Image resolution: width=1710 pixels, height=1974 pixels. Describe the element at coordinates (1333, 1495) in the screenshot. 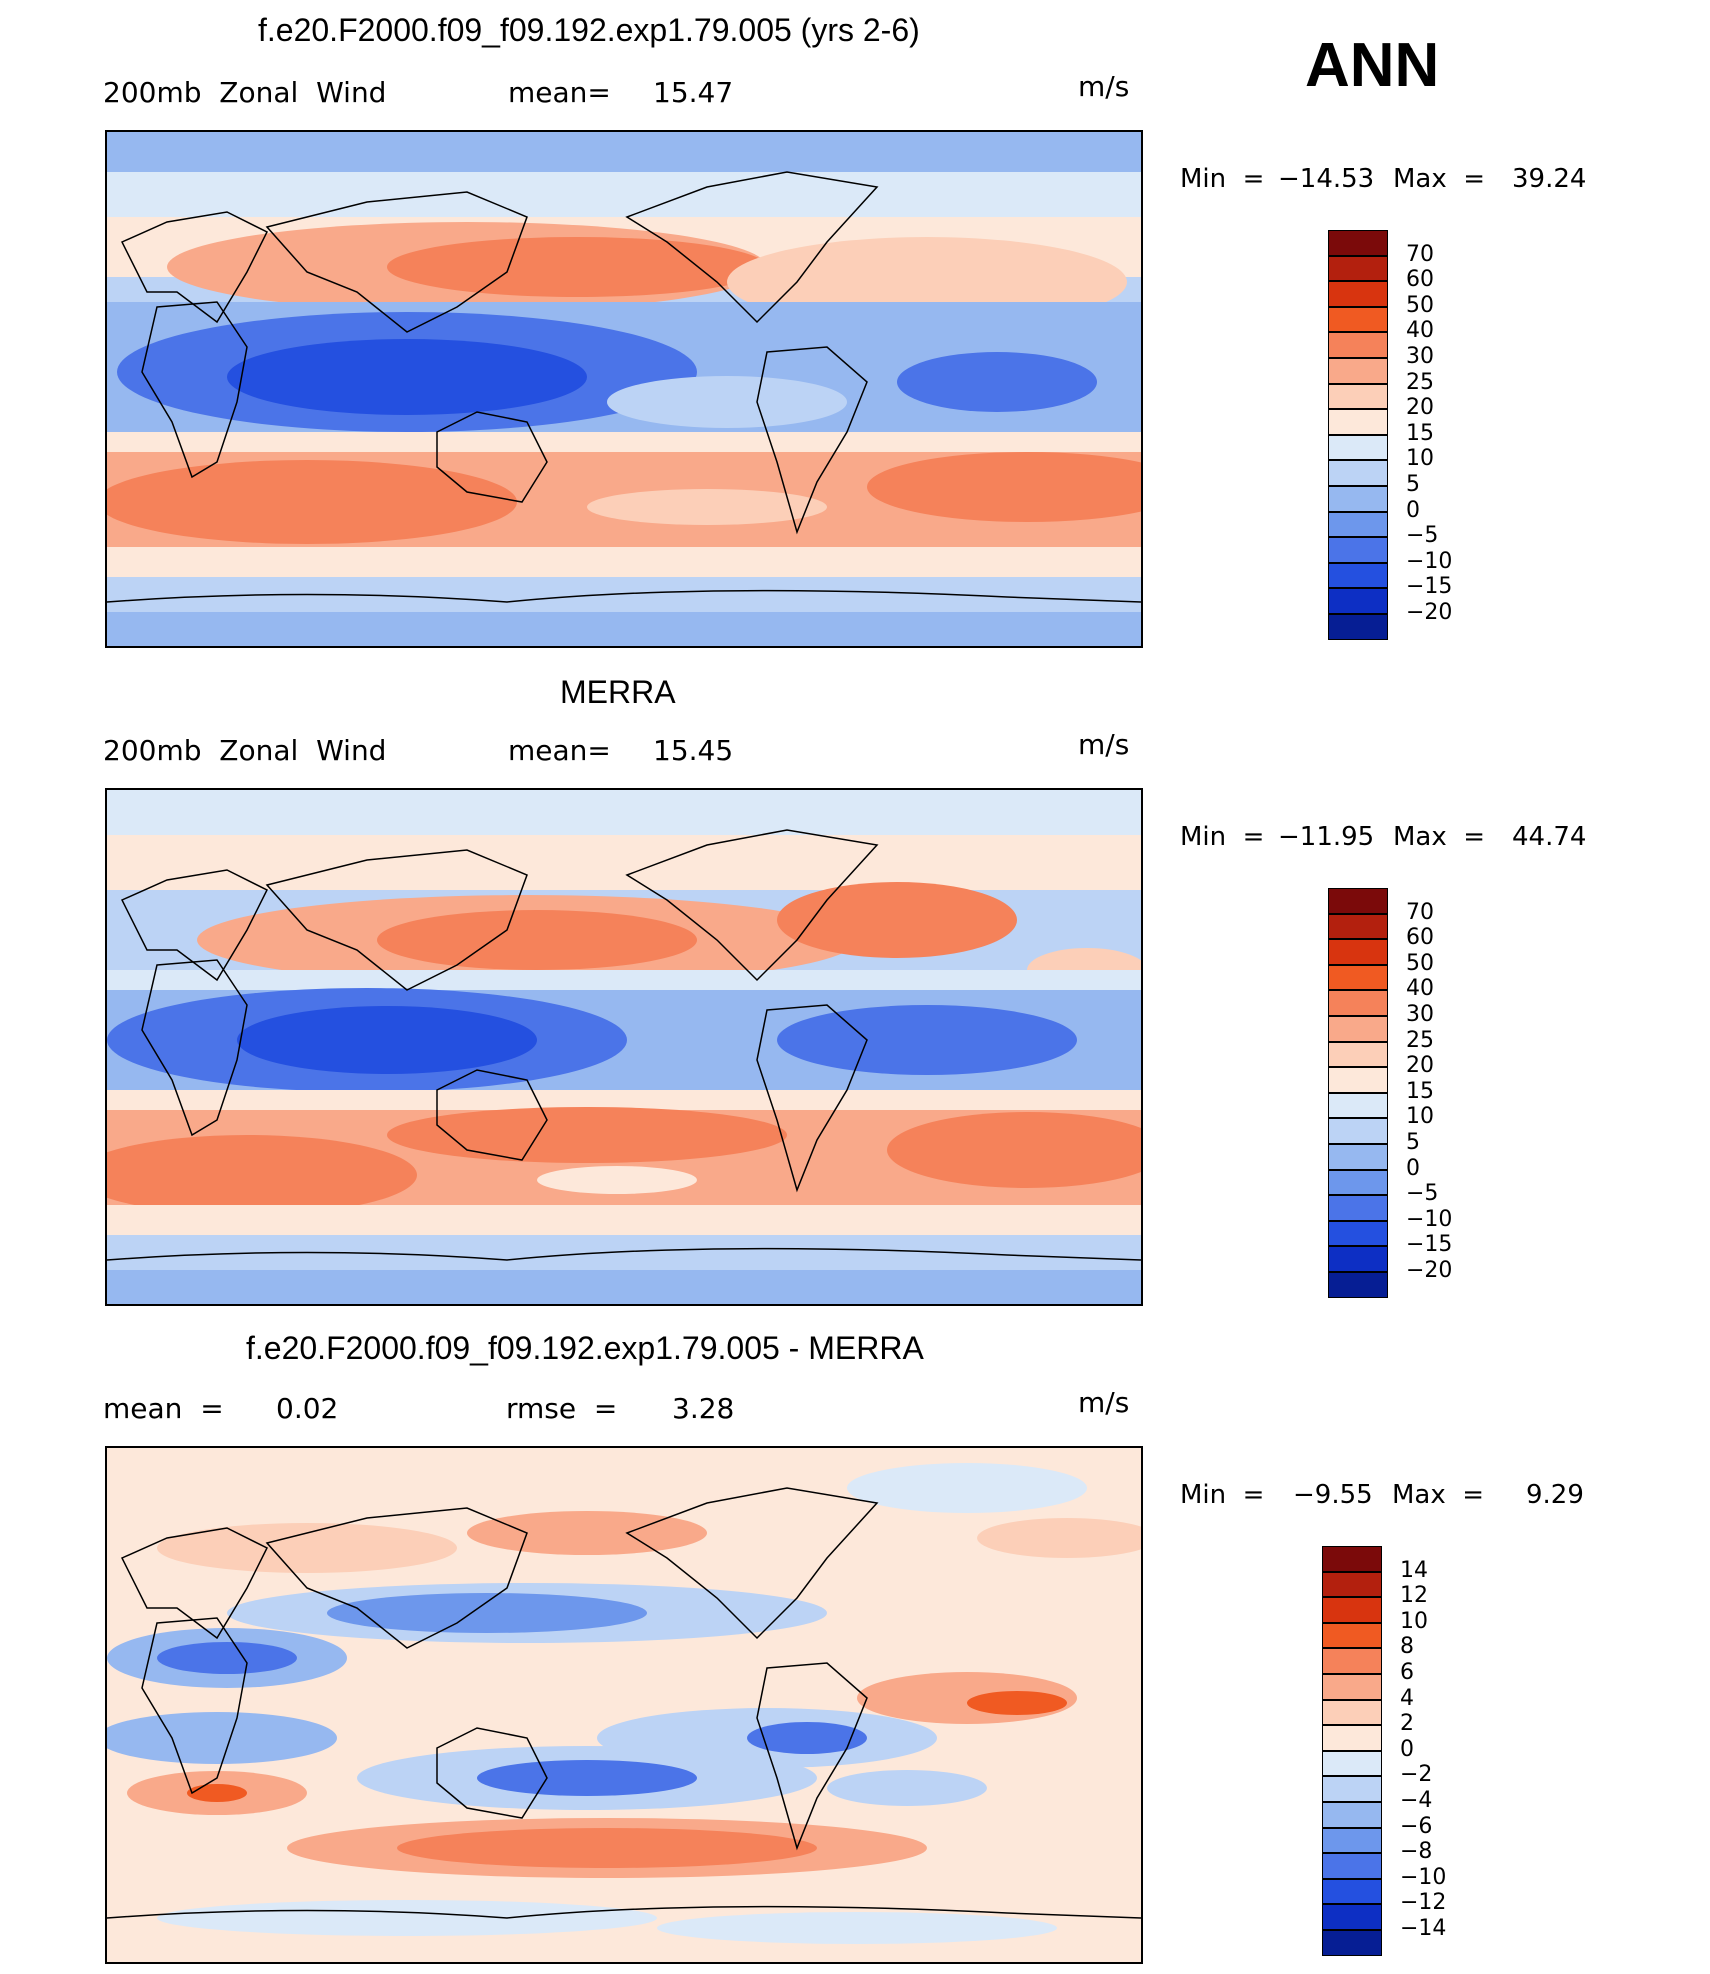

I see `panel-3-min-value: −9.55` at that location.